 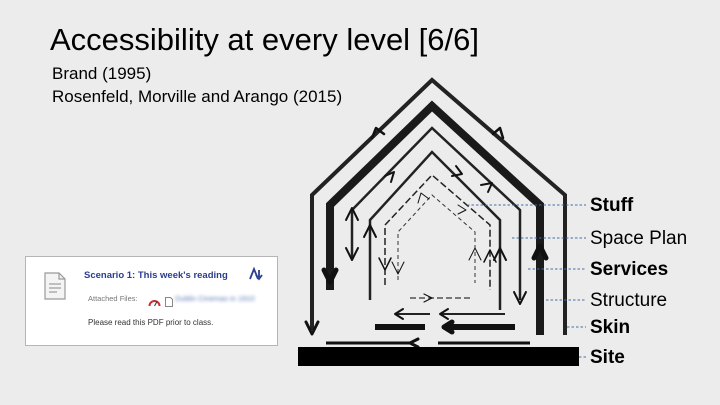 What do you see at coordinates (629, 300) in the screenshot?
I see `layer-label-structure: Structure` at bounding box center [629, 300].